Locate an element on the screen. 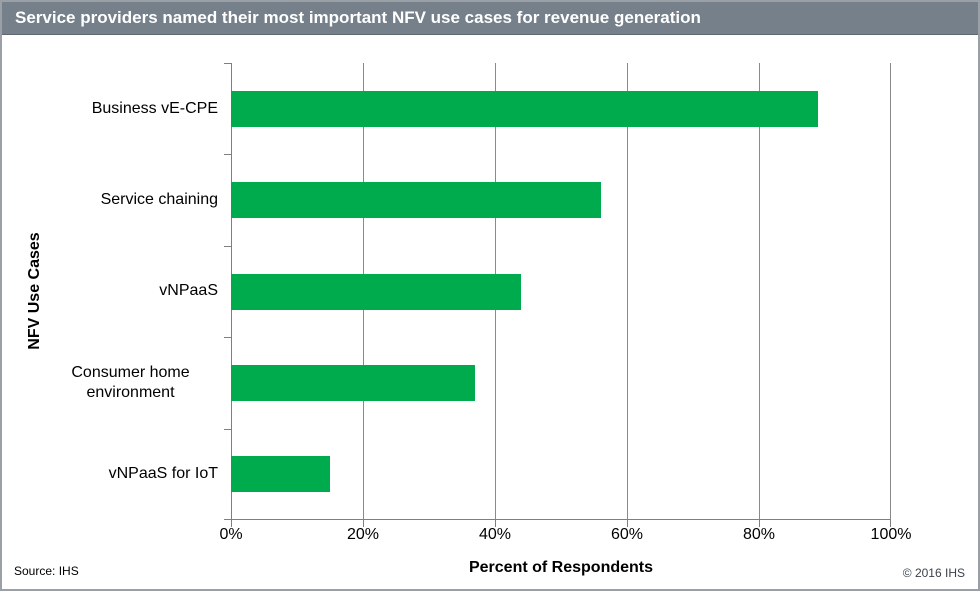  x-tick-label: 60% is located at coordinates (627, 534).